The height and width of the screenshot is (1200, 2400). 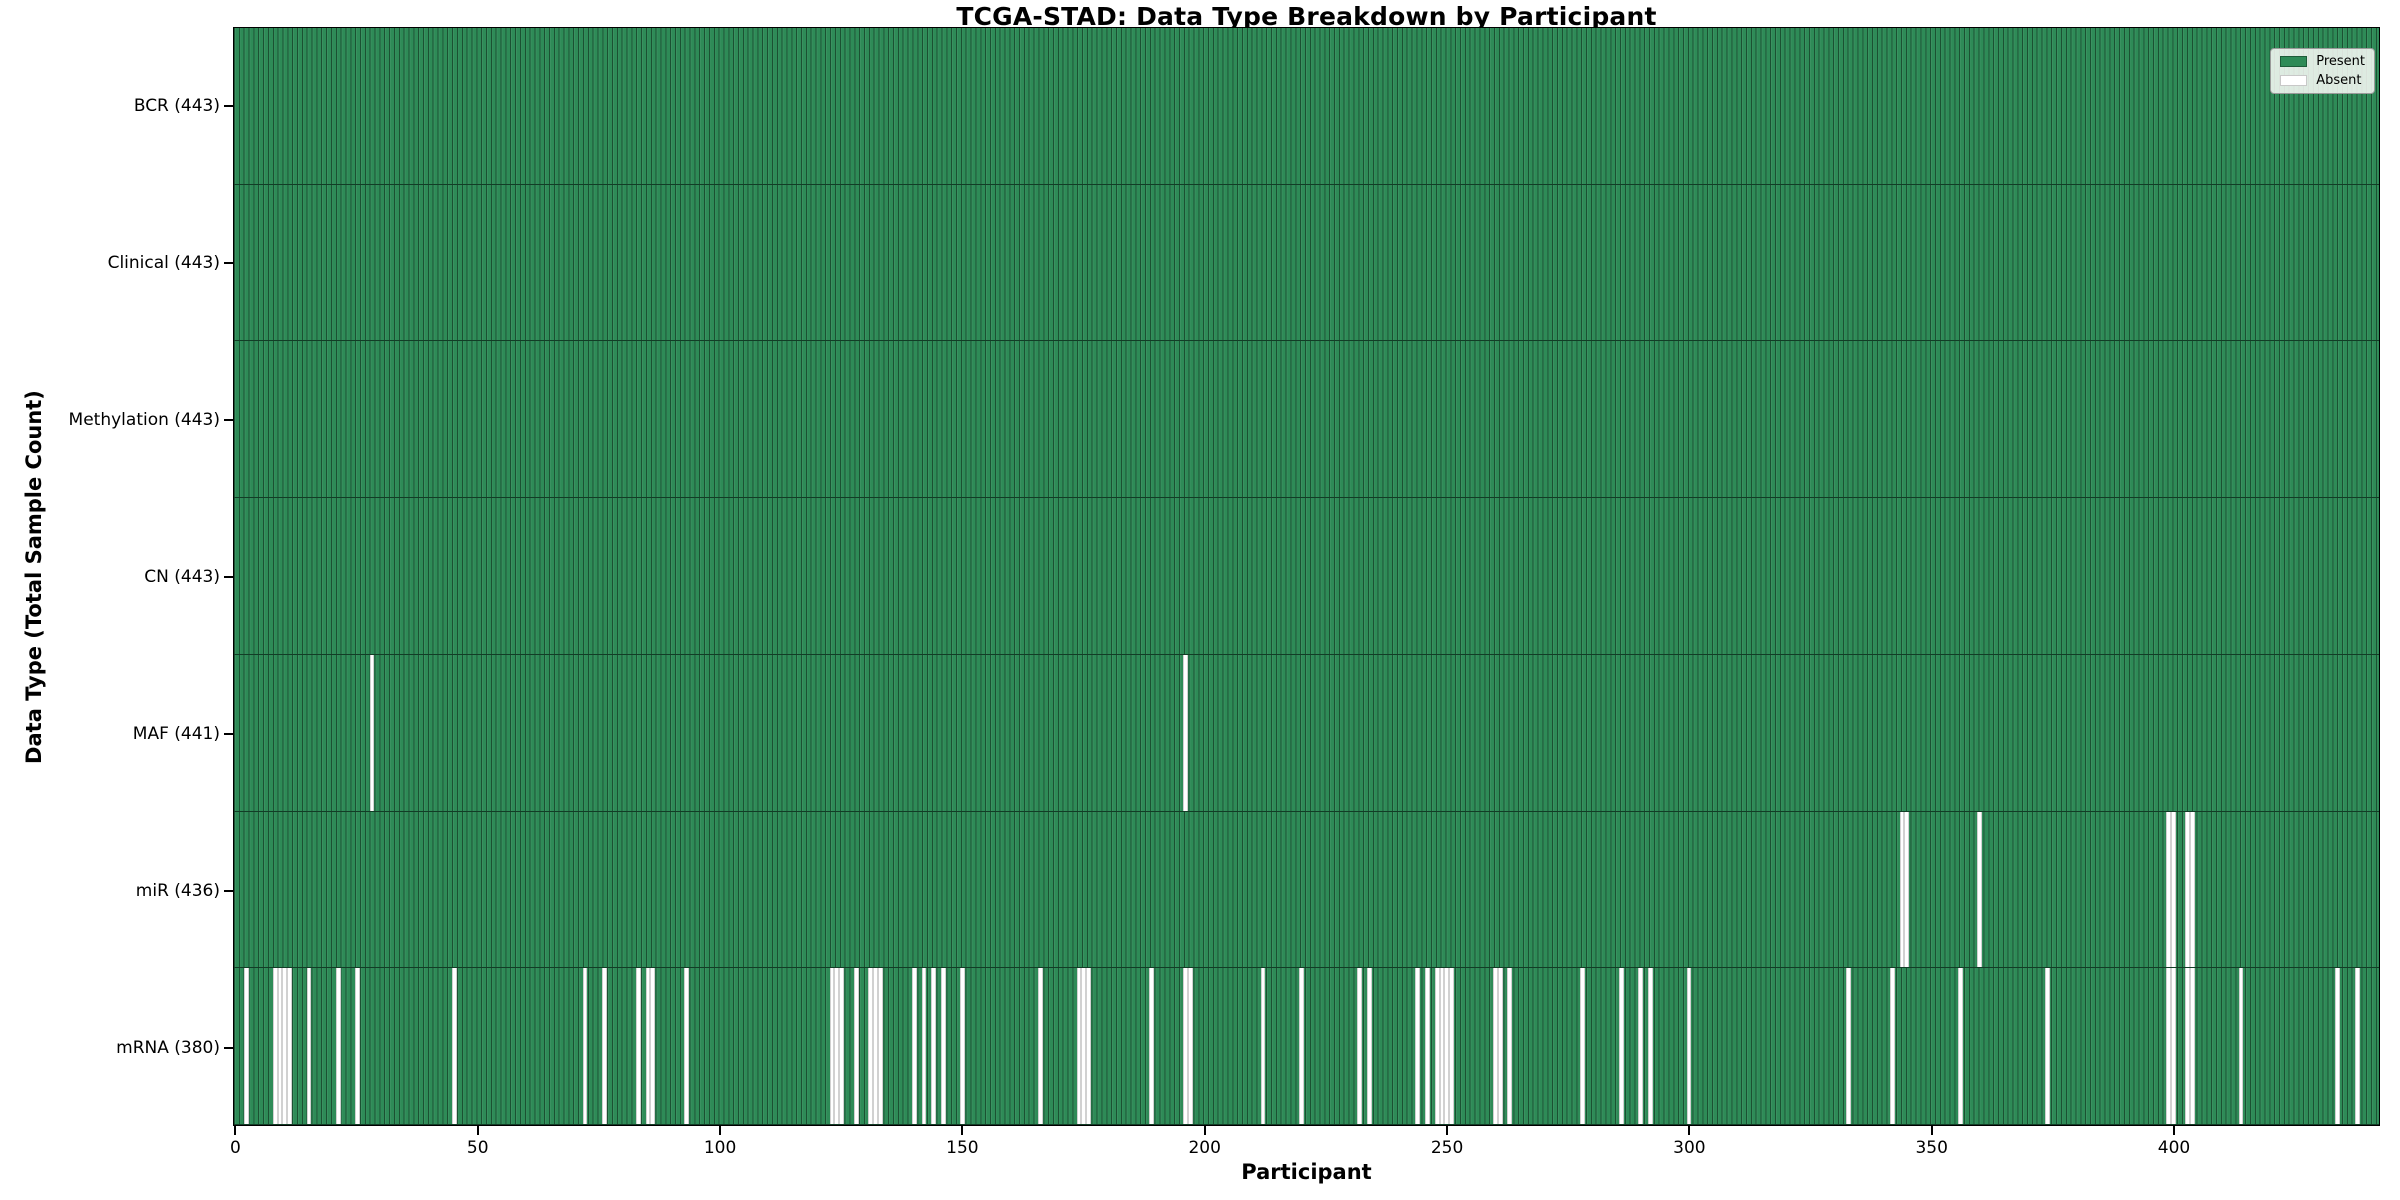 I want to click on absent-bar-mrna-p438, so click(x=2357, y=1046).